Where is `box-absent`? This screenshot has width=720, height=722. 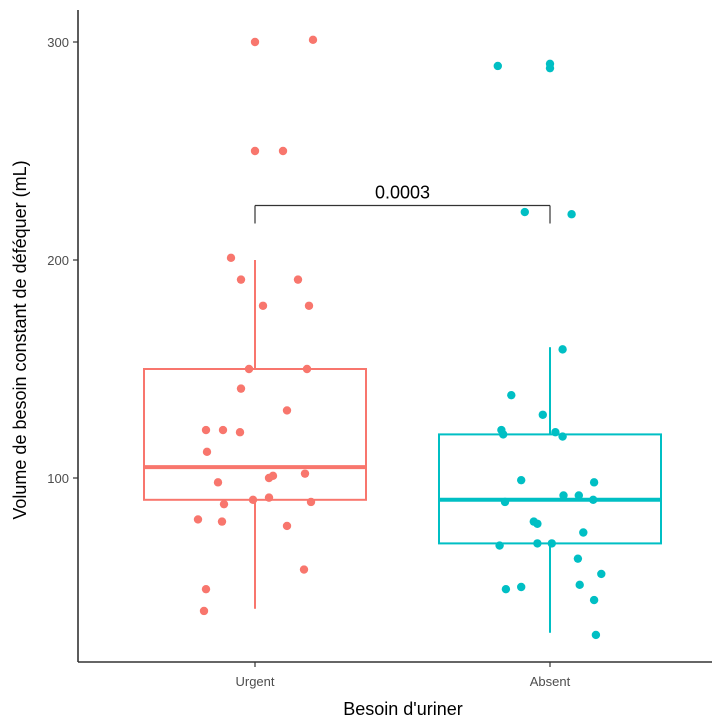 box-absent is located at coordinates (550, 489).